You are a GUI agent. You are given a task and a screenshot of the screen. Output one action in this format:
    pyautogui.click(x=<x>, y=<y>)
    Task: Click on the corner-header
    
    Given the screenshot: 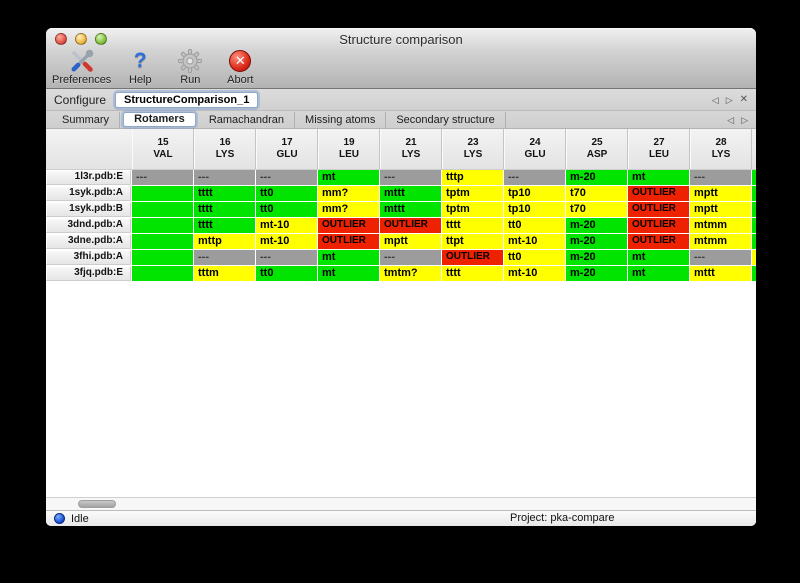 What is the action you would take?
    pyautogui.click(x=89, y=149)
    